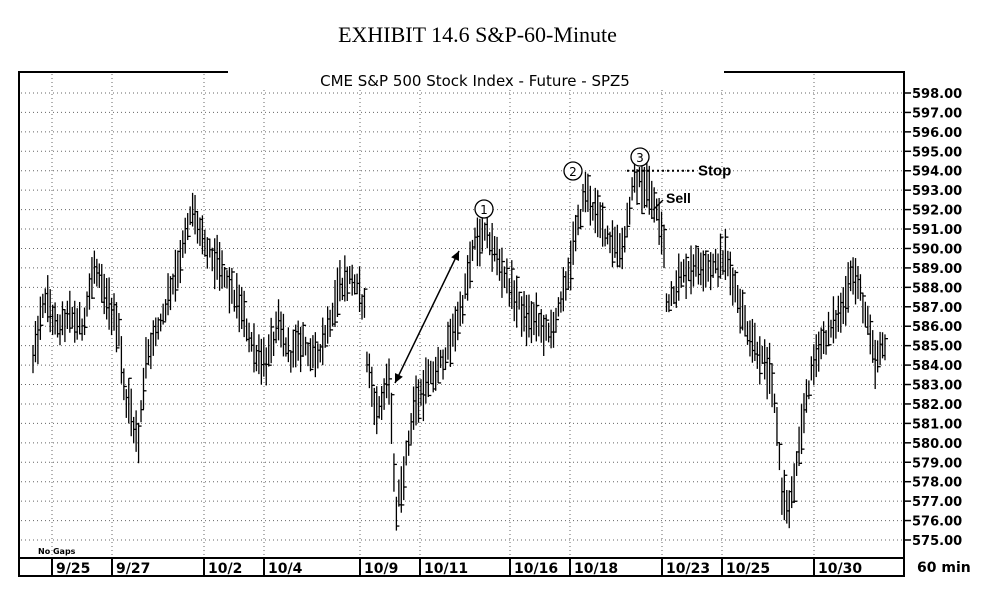 The width and height of the screenshot is (995, 595). What do you see at coordinates (937, 502) in the screenshot?
I see `y-tick-label: 577.00` at bounding box center [937, 502].